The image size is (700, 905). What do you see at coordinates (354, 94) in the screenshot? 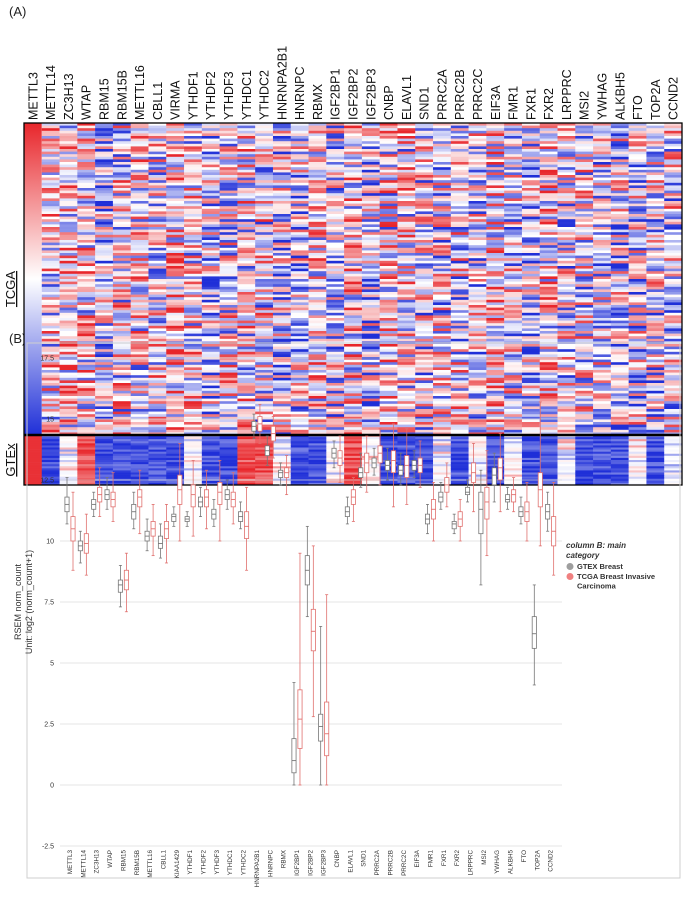
I see `gene-label: IGF2BP2` at bounding box center [354, 94].